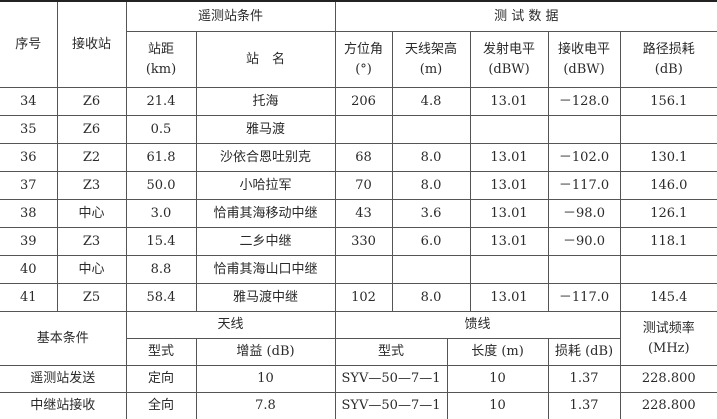 This screenshot has width=717, height=419. I want to click on label: 发射电平, so click(509, 49).